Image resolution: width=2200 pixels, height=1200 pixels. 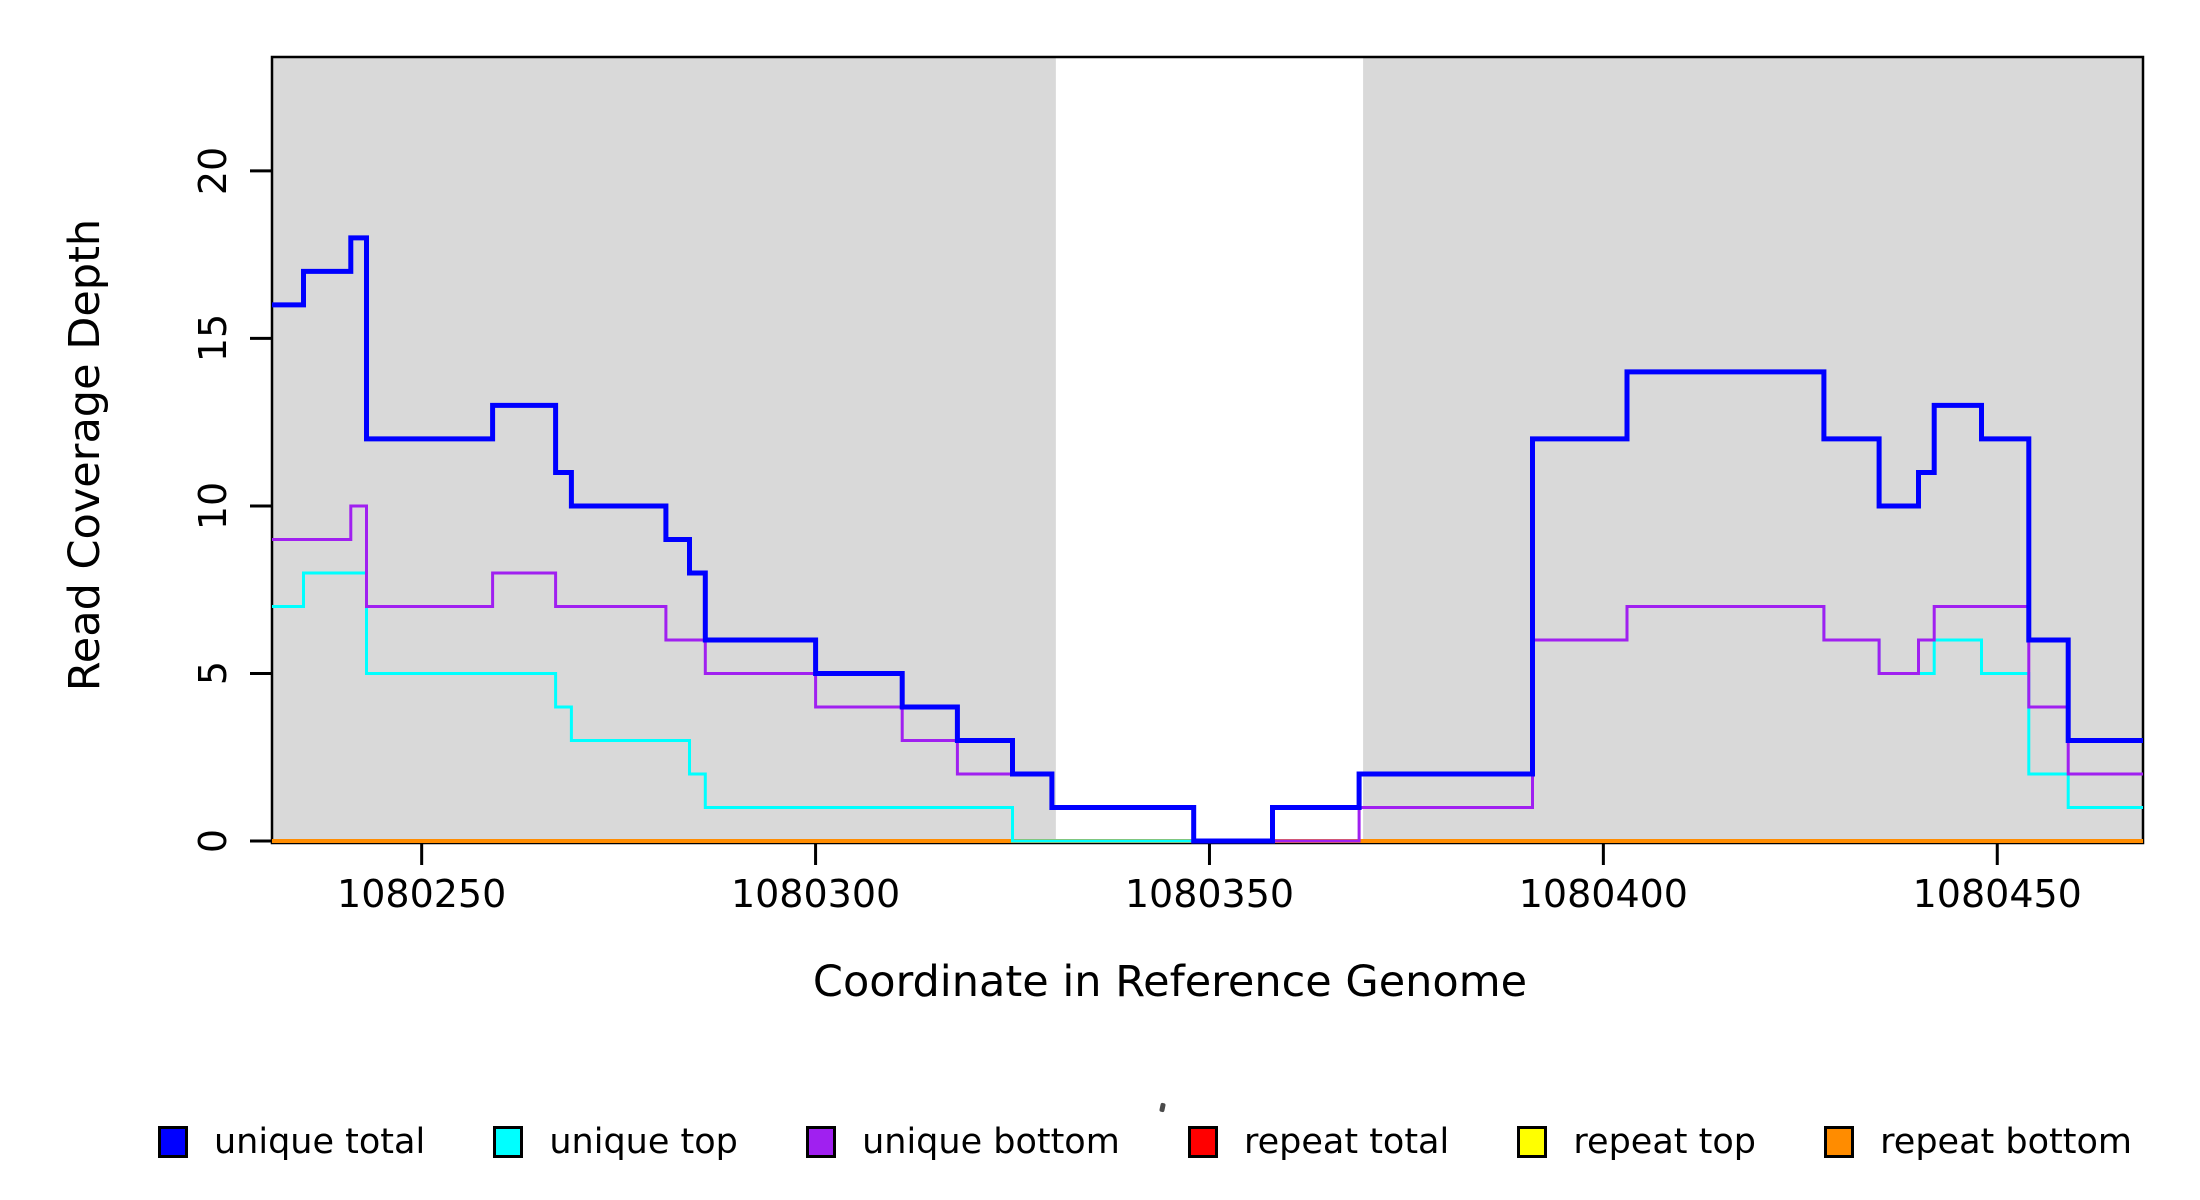 What do you see at coordinates (643, 1142) in the screenshot?
I see `legend-label: unique top` at bounding box center [643, 1142].